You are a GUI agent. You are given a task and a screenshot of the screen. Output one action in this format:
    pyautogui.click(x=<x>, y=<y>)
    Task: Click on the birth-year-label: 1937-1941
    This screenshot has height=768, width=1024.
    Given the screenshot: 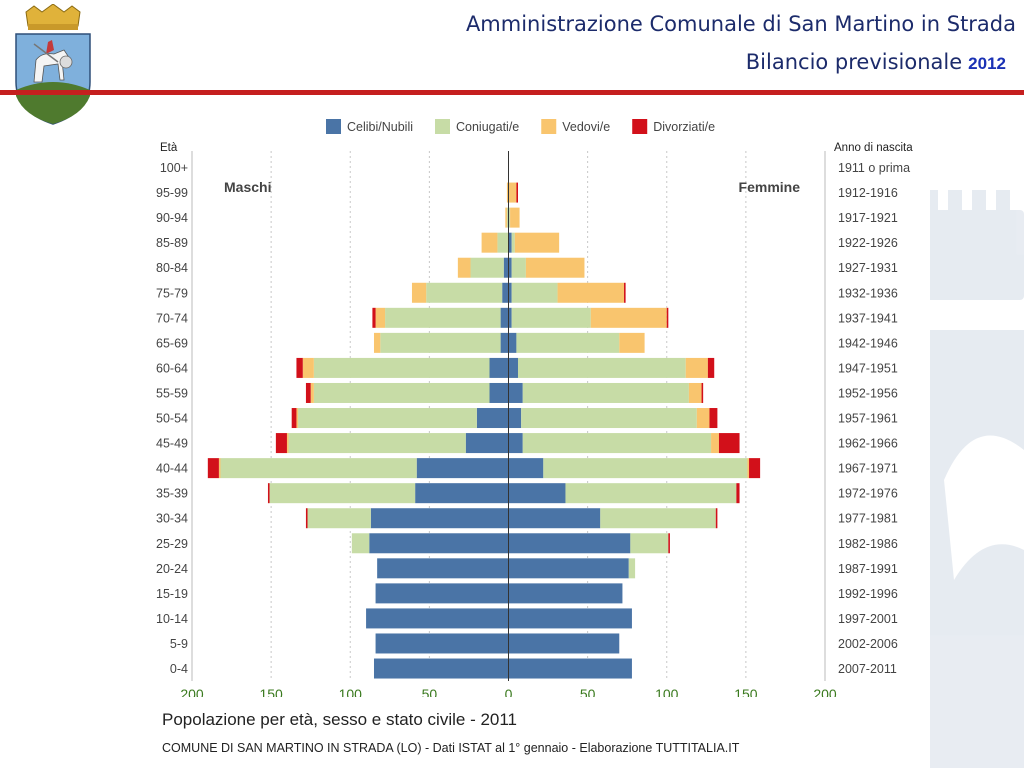 What is the action you would take?
    pyautogui.click(x=868, y=318)
    